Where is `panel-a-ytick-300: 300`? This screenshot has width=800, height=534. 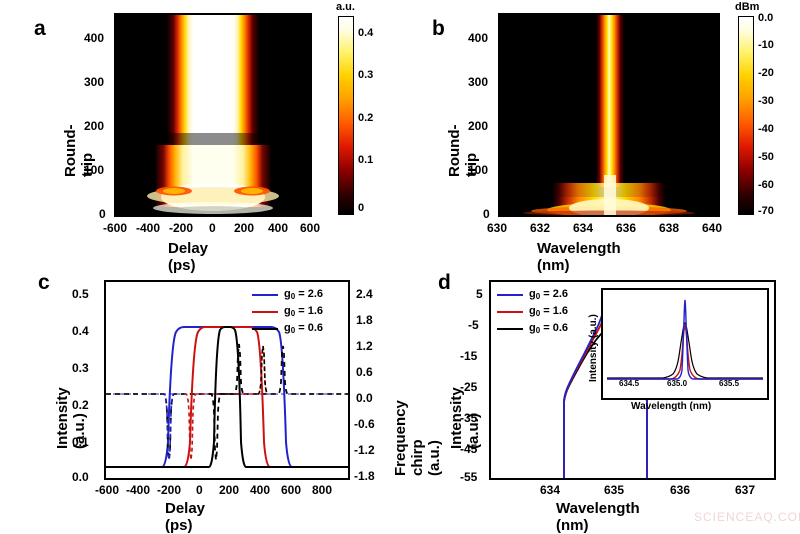 panel-a-ytick-300: 300 is located at coordinates (94, 82).